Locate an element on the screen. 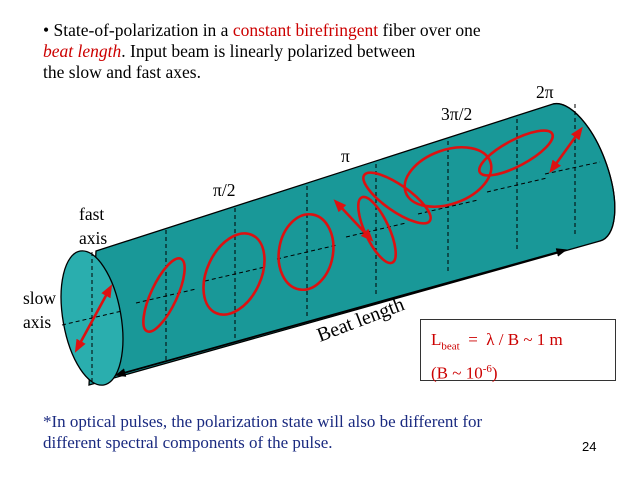 This screenshot has width=638, height=479. page-number: 24 is located at coordinates (589, 446).